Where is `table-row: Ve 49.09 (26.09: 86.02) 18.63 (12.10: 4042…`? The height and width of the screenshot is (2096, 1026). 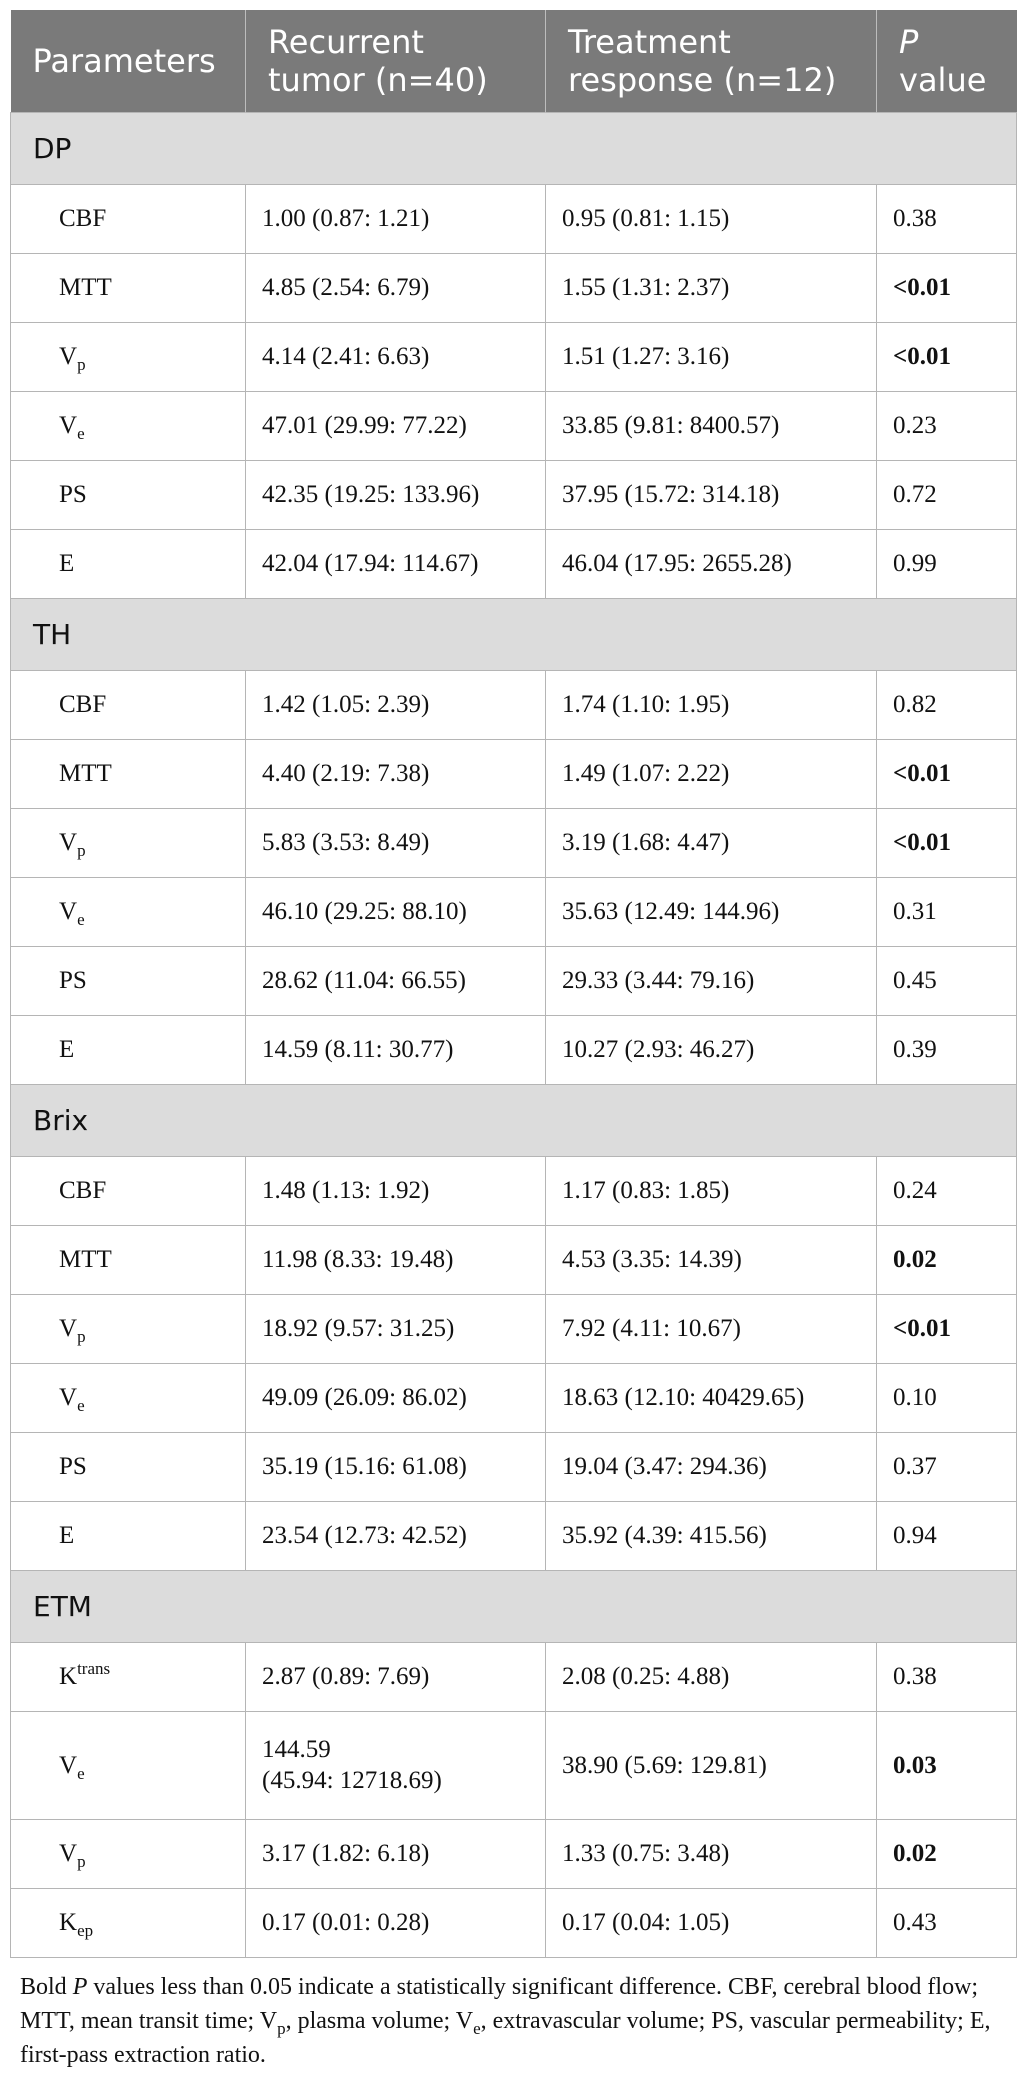
table-row: Ve 49.09 (26.09: 86.02) 18.63 (12.10: 4042… is located at coordinates (513, 1397).